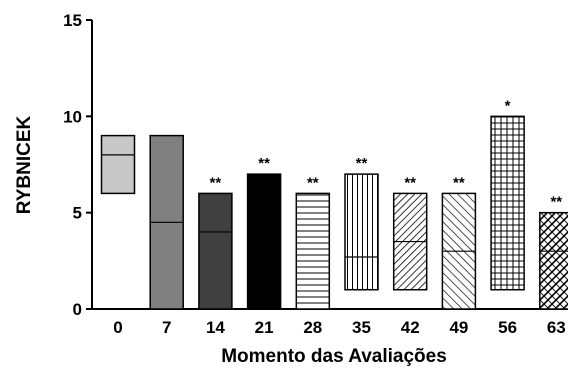 The height and width of the screenshot is (369, 568). What do you see at coordinates (458, 327) in the screenshot?
I see `x-tick-label: 49` at bounding box center [458, 327].